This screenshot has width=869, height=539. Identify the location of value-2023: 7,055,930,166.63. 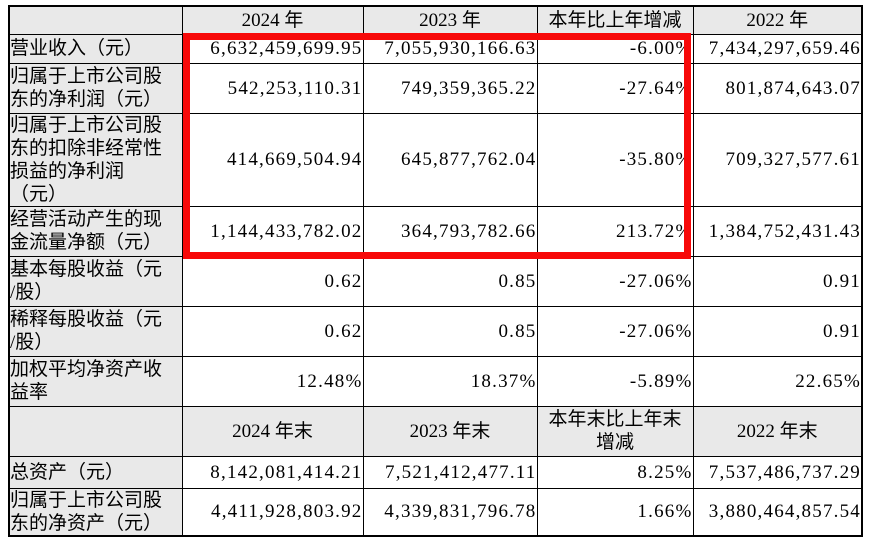
(450, 48).